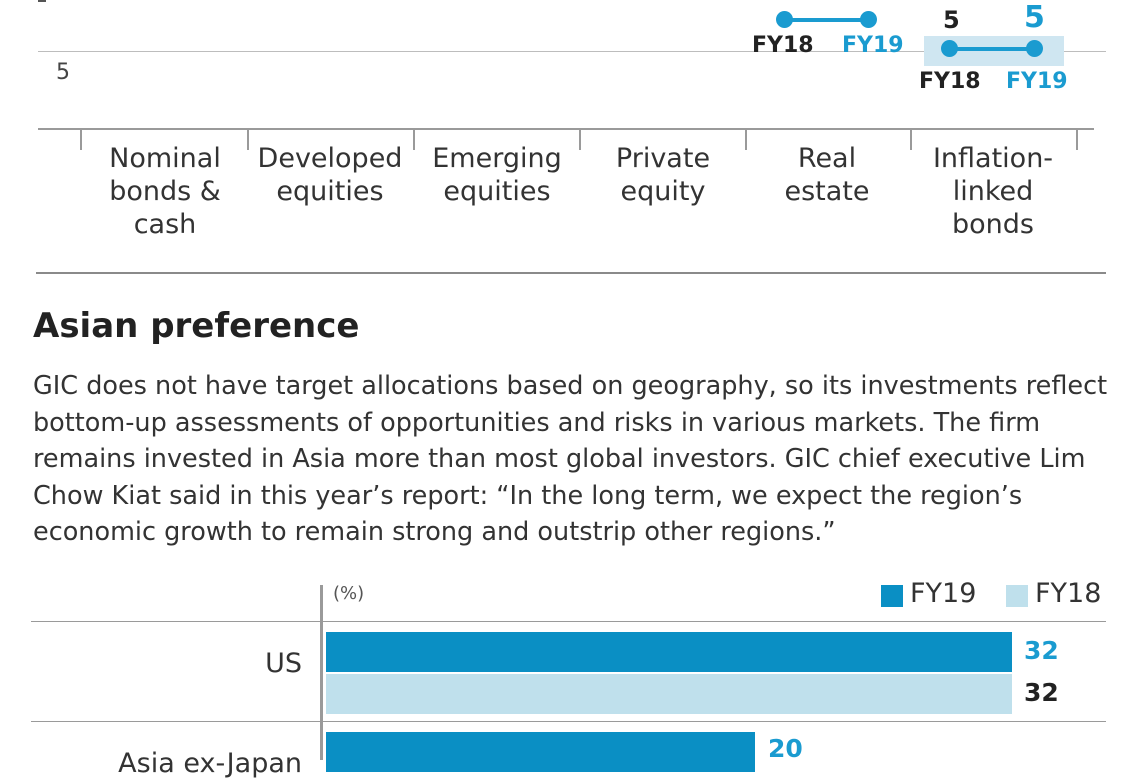 This screenshot has height=779, width=1140. I want to click on legend-label-fy19: FY19, so click(943, 593).